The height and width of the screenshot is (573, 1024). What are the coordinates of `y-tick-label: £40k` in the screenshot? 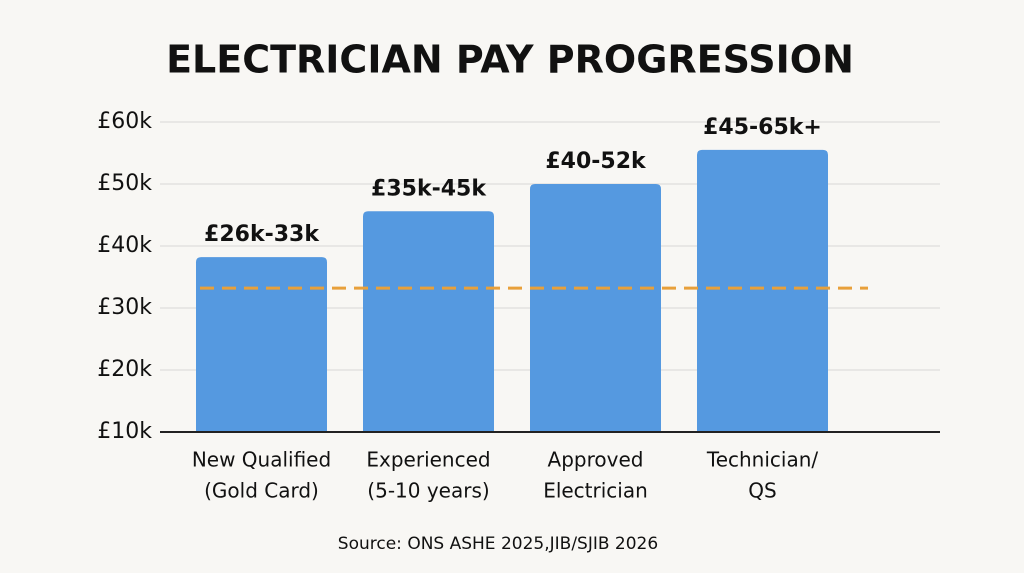 It's located at (124, 245).